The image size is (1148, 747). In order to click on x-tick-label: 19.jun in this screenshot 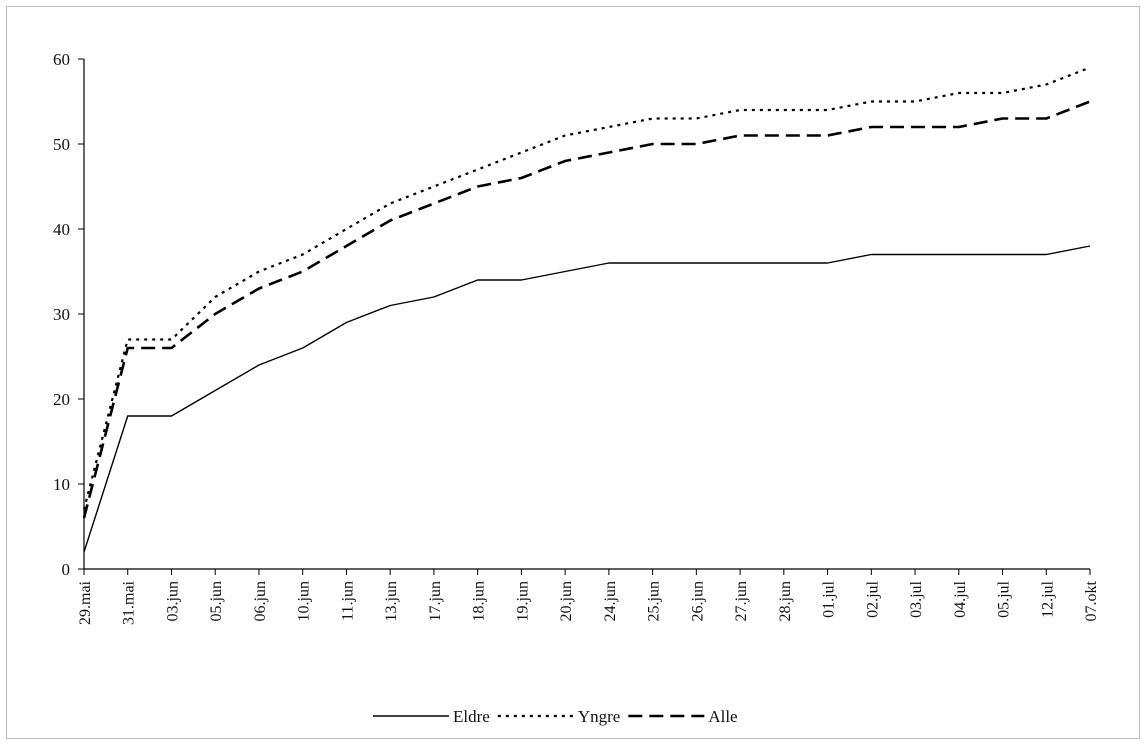, I will do `click(522, 601)`.